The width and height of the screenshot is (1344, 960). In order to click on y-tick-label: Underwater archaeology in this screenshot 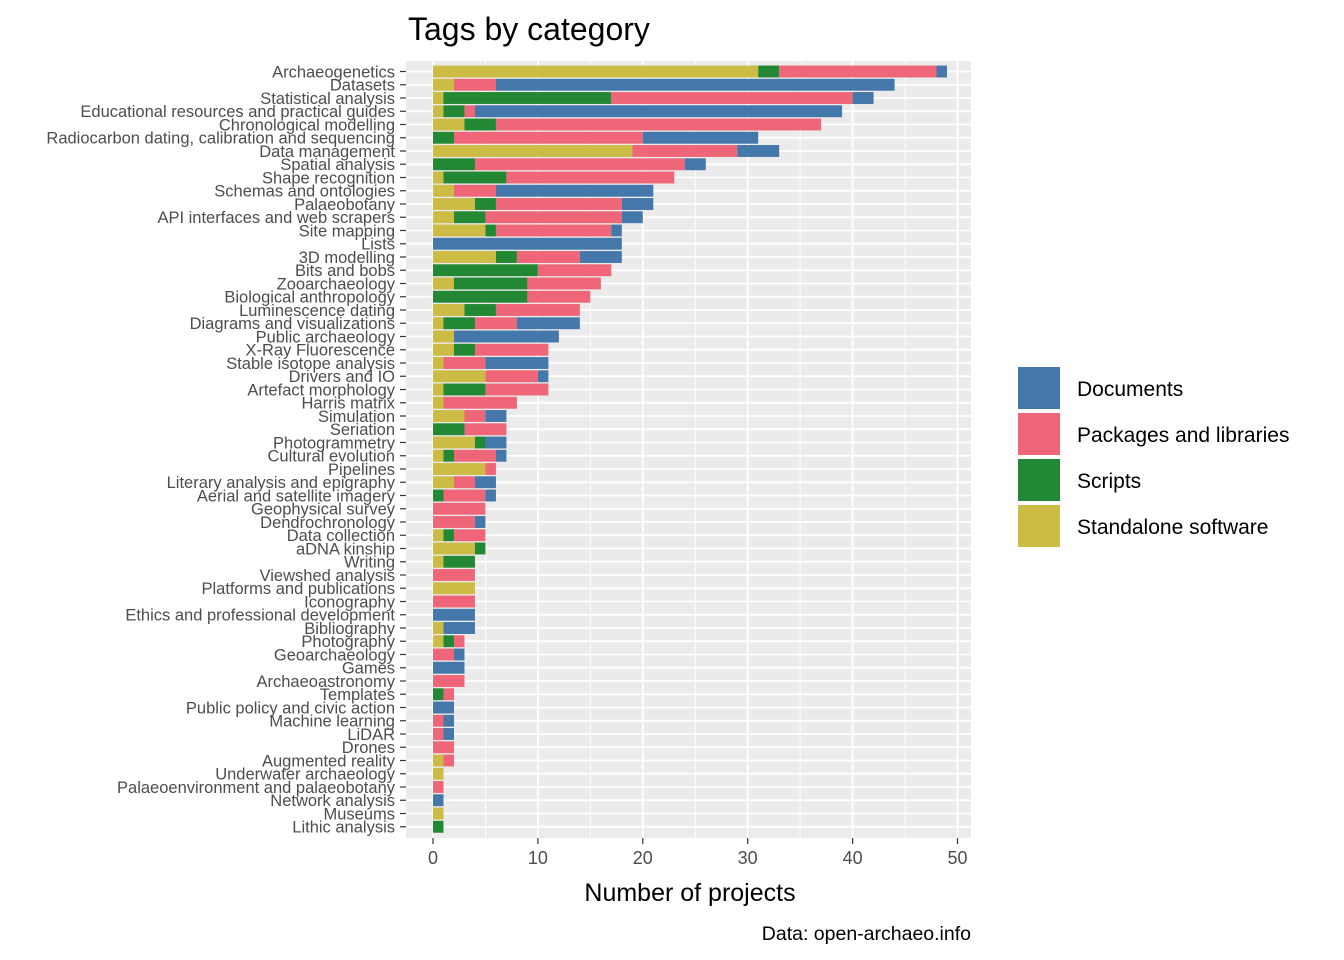, I will do `click(305, 775)`.